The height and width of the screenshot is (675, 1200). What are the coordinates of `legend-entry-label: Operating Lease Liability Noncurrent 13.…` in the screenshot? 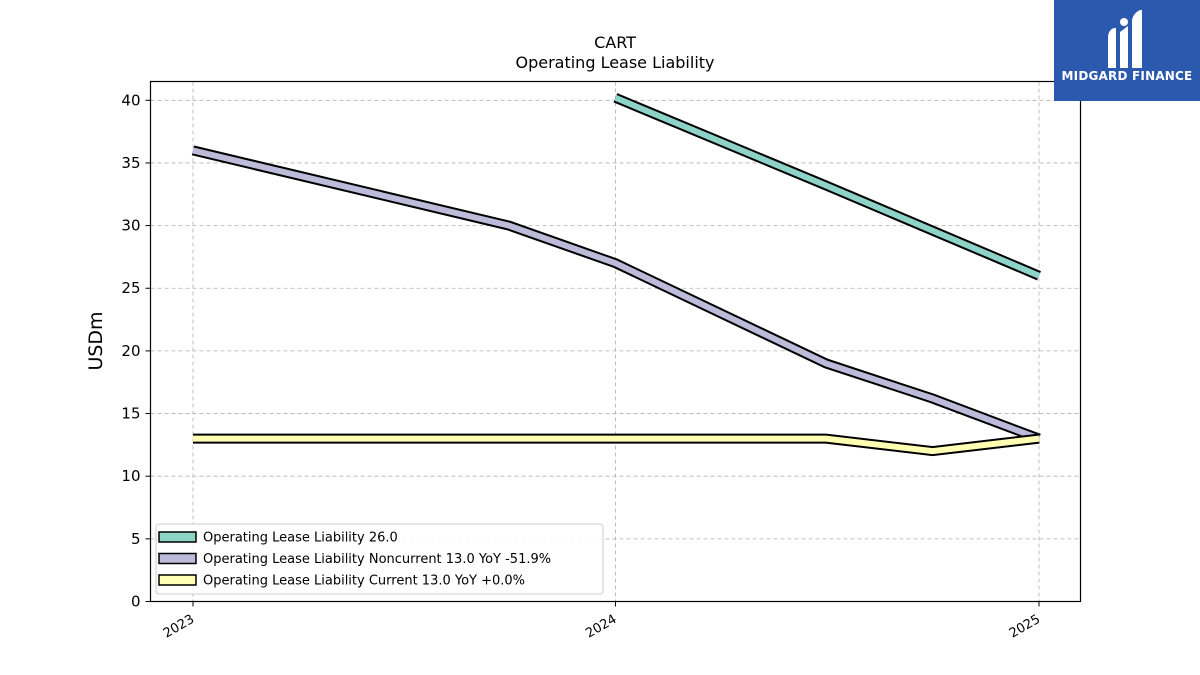 It's located at (377, 559).